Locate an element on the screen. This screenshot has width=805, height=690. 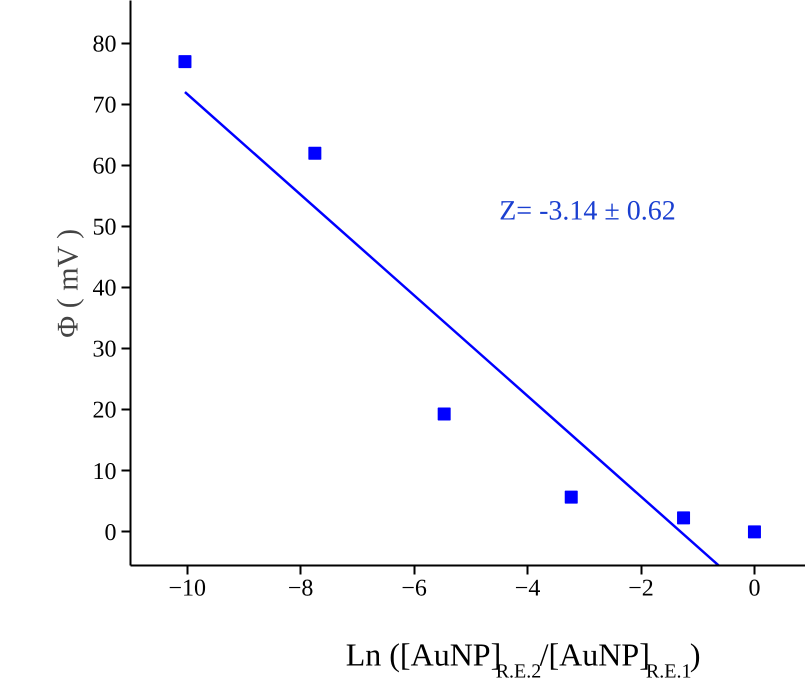
x-tick-label: −4 is located at coordinates (527, 589).